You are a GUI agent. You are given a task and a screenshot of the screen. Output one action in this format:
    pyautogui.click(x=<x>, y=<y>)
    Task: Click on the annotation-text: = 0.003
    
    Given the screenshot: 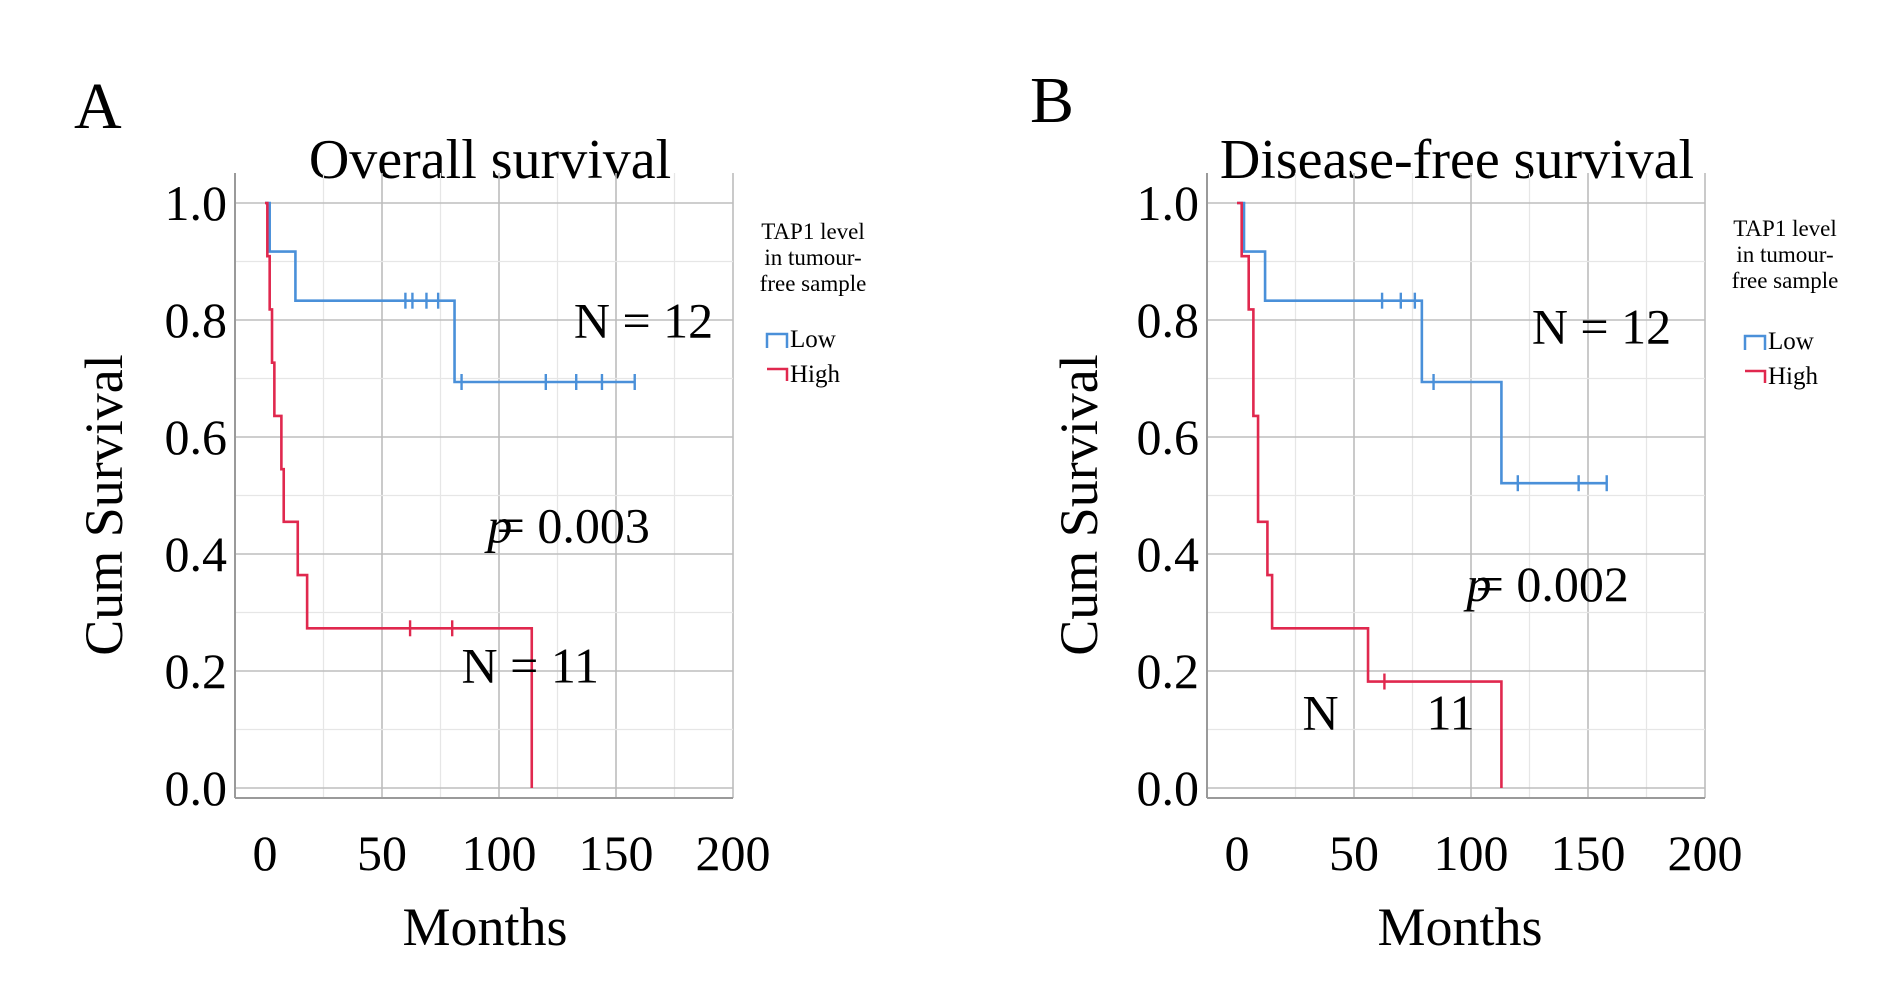 What is the action you would take?
    pyautogui.click(x=573, y=525)
    